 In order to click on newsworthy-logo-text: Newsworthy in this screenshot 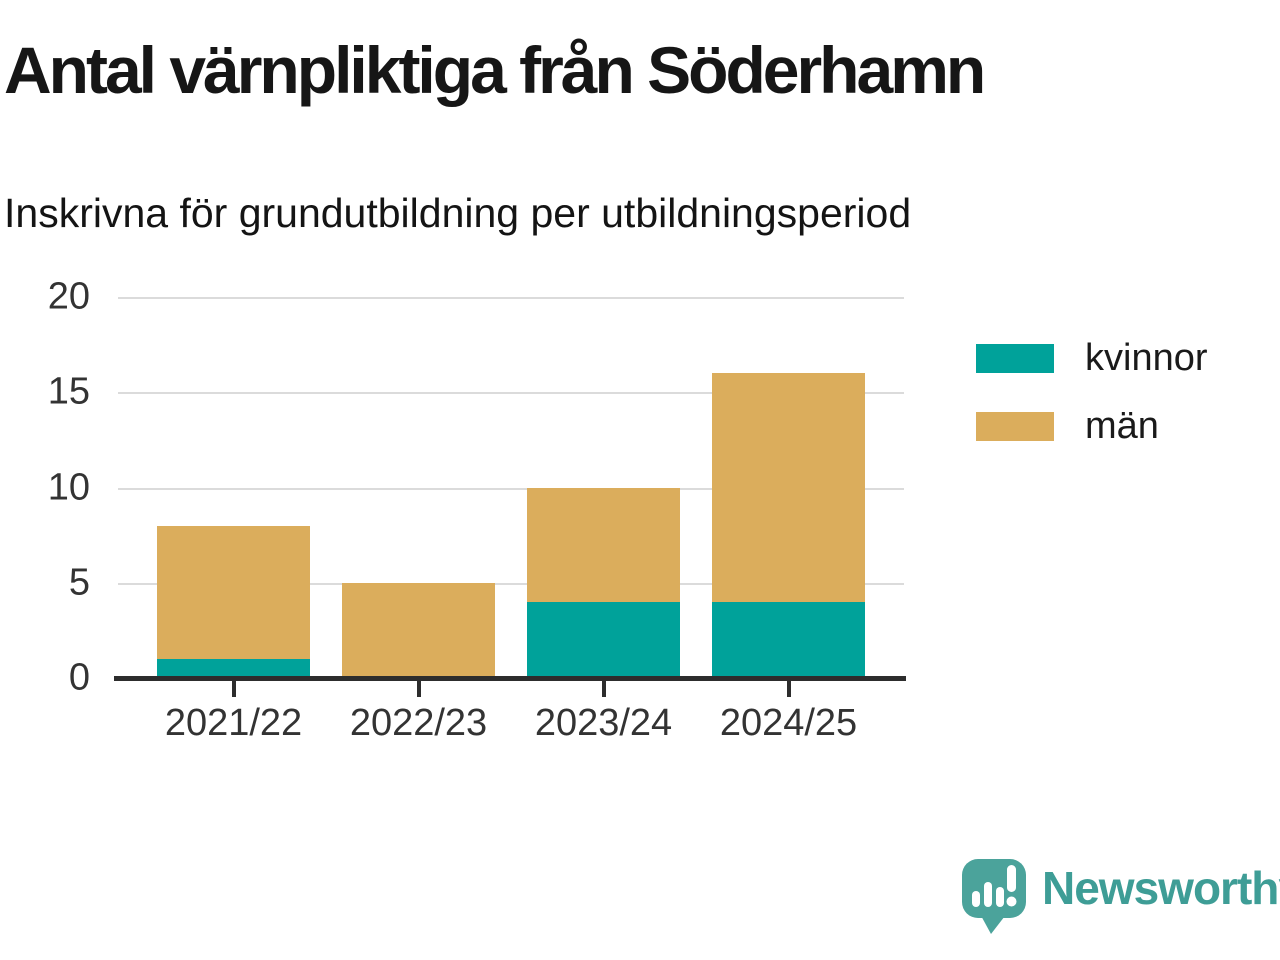, I will do `click(1161, 888)`.